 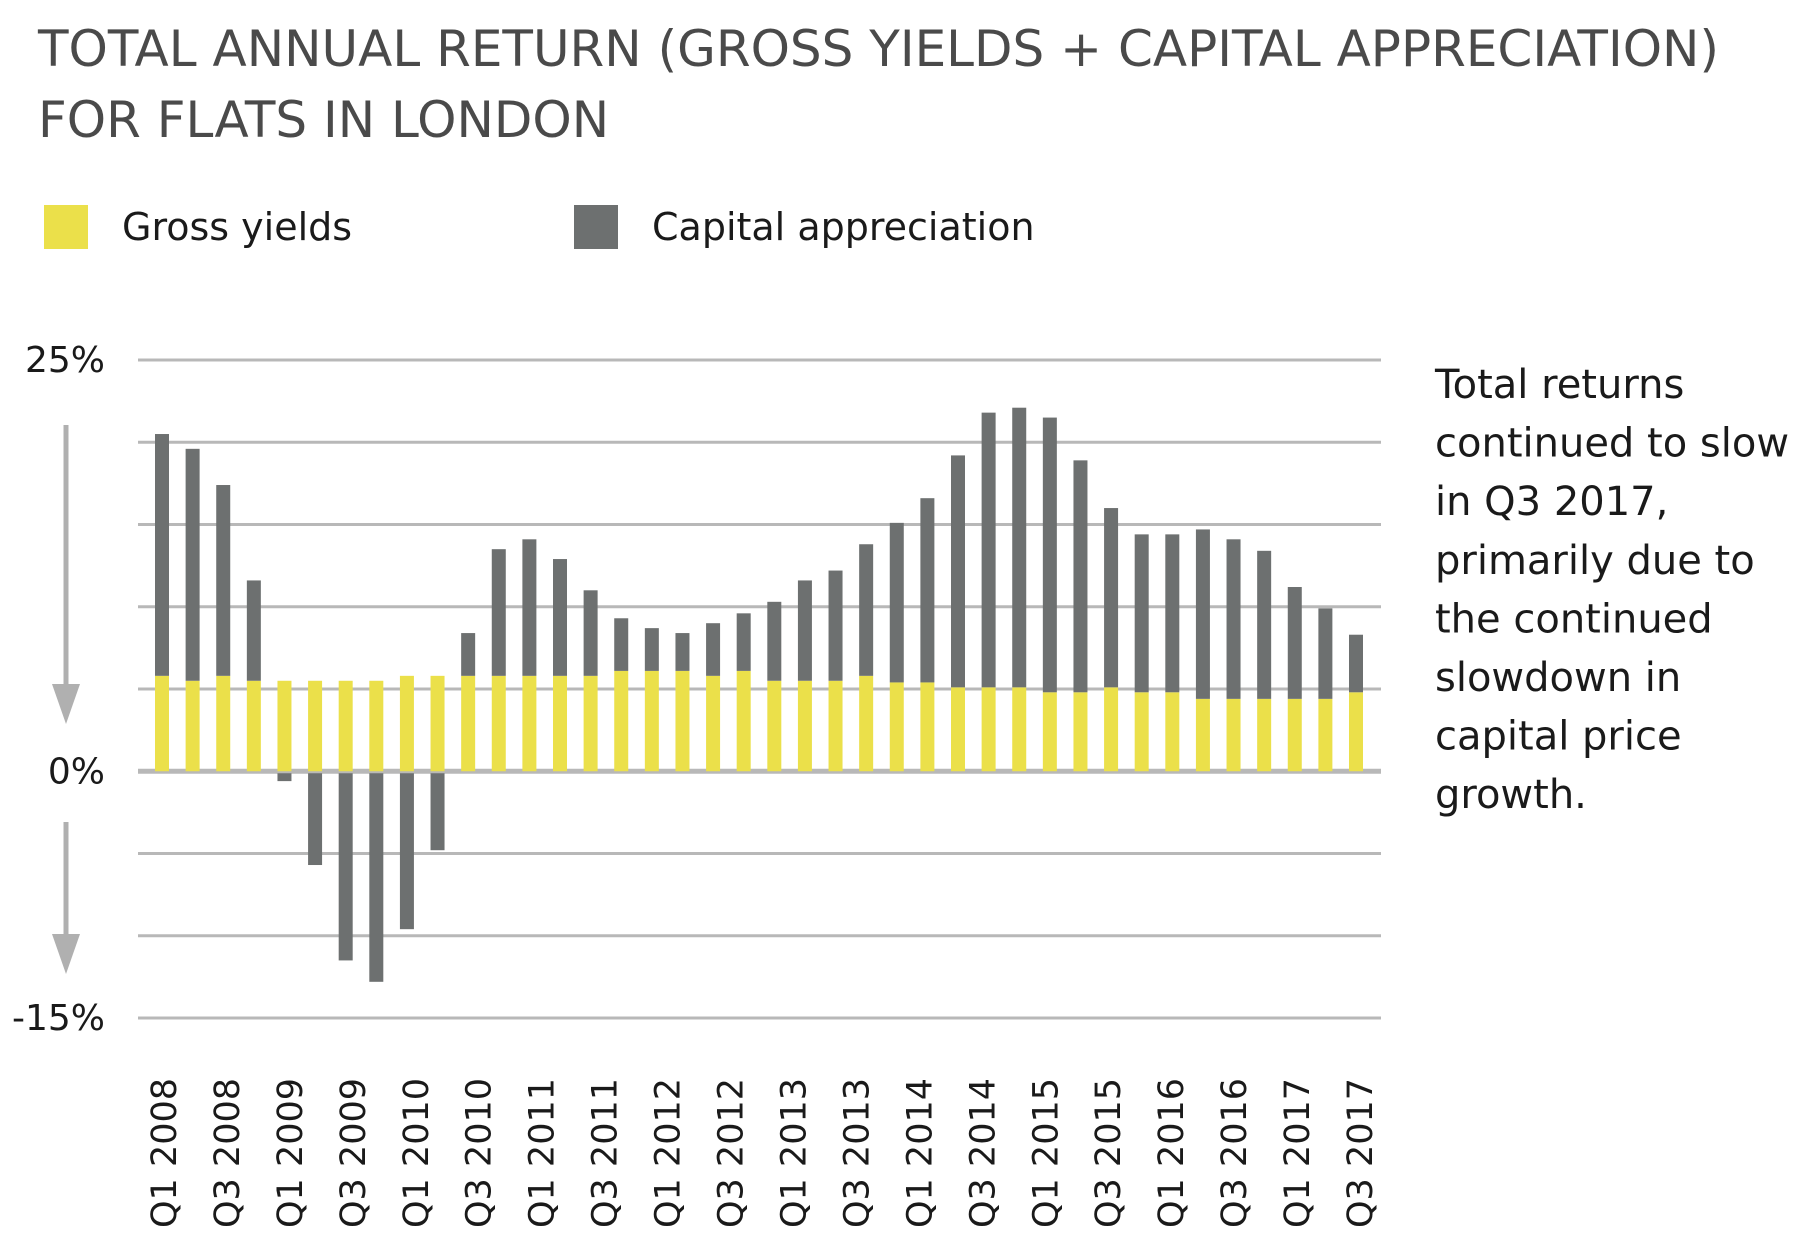 I want to click on x-tick-label: Q1 2014, so click(x=920, y=1153).